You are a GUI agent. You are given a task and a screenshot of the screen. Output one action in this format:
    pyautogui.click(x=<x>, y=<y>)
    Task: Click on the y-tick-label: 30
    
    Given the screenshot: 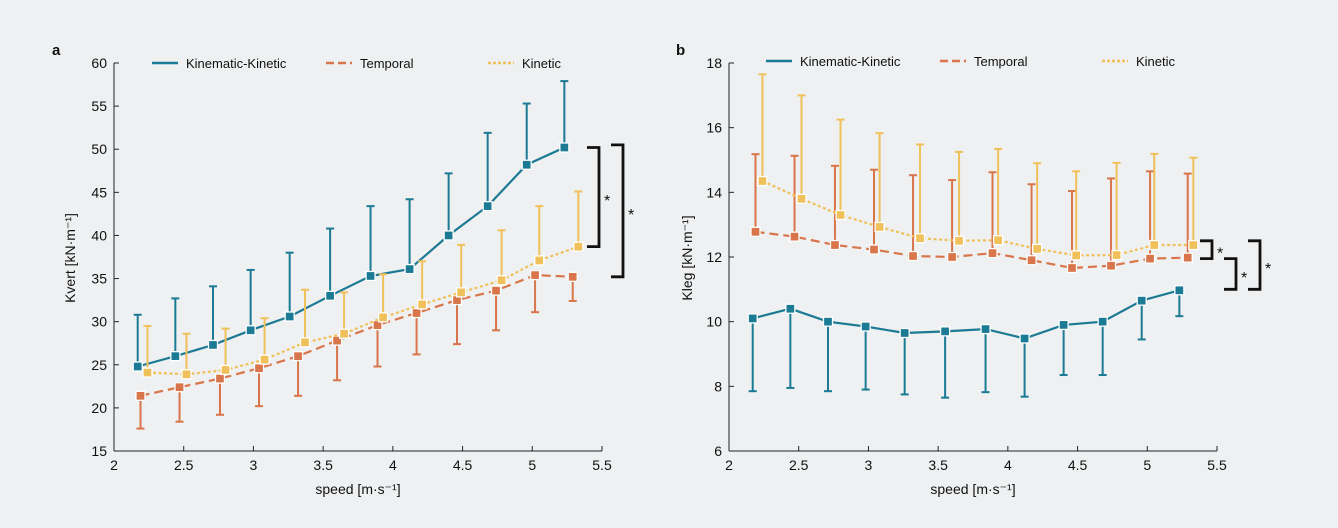 What is the action you would take?
    pyautogui.click(x=99, y=322)
    